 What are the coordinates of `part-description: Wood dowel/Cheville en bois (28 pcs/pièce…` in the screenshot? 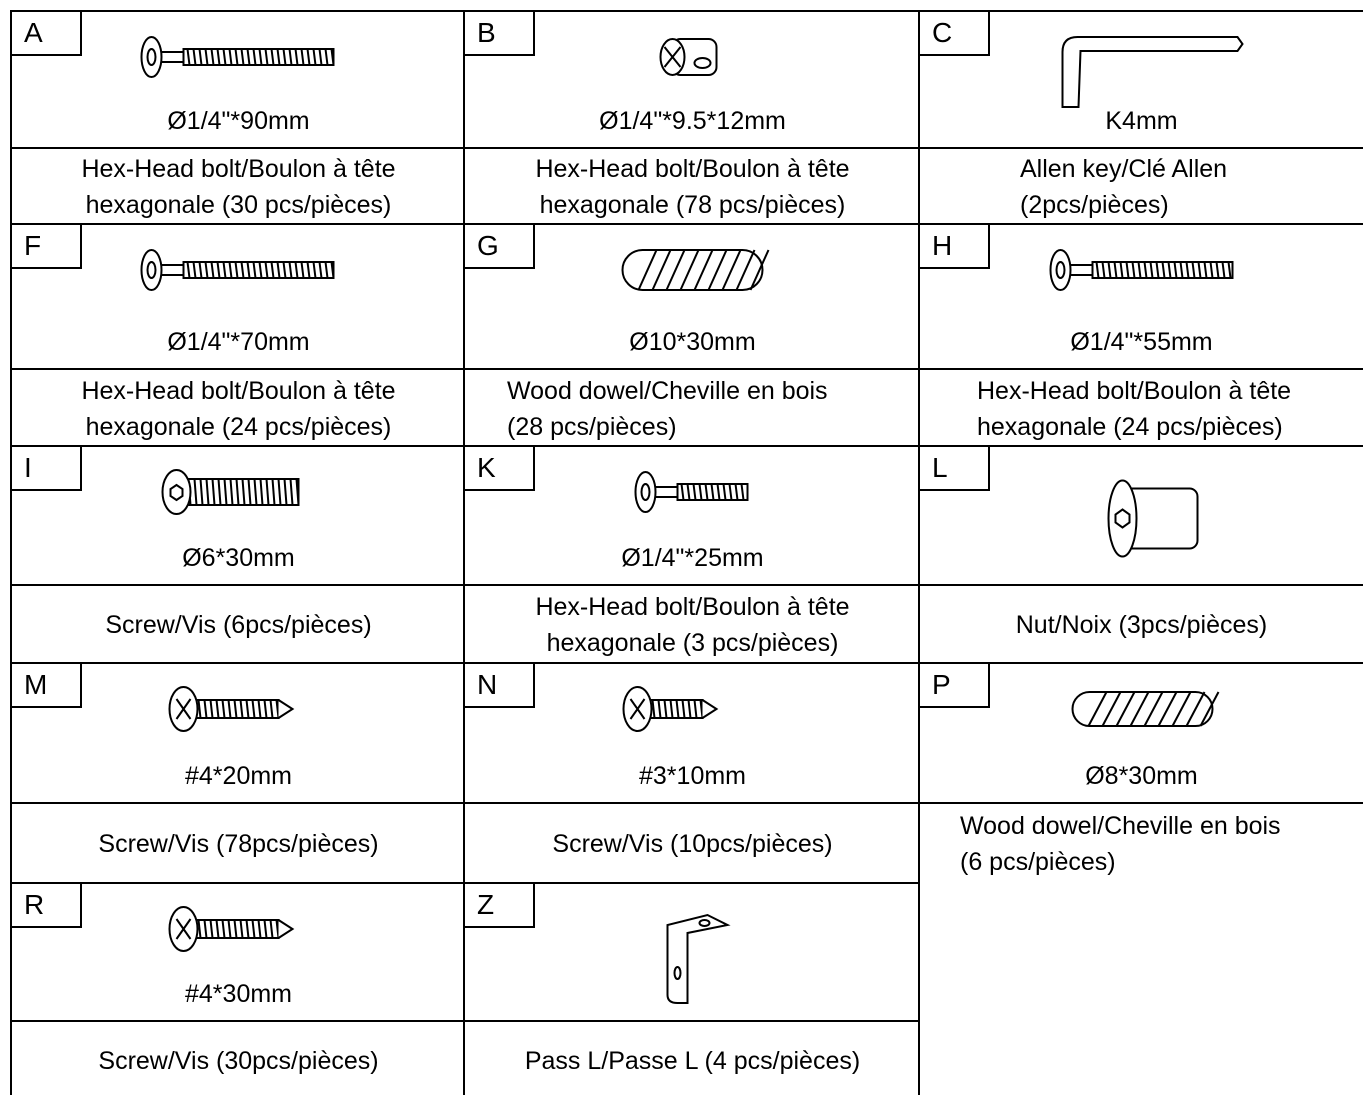 It's located at (692, 408).